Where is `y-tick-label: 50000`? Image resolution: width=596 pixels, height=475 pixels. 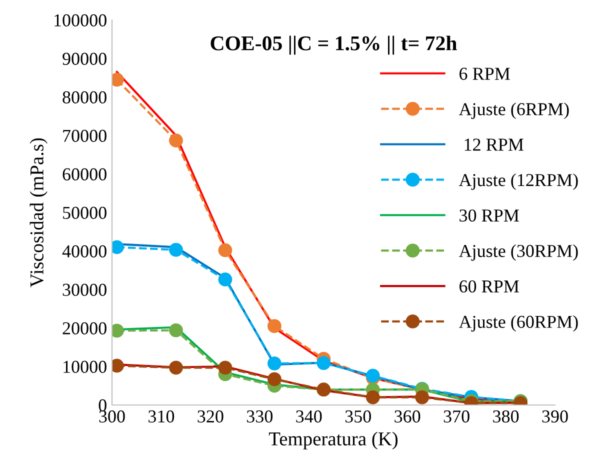
y-tick-label: 50000 is located at coordinates (84, 212).